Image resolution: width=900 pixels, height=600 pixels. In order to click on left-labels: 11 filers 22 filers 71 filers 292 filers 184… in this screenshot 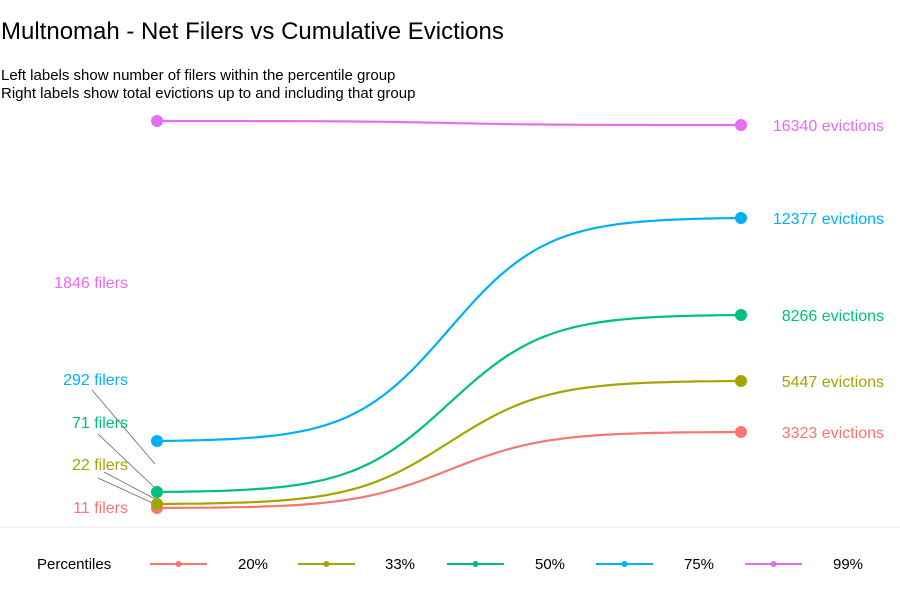, I will do `click(91, 396)`.